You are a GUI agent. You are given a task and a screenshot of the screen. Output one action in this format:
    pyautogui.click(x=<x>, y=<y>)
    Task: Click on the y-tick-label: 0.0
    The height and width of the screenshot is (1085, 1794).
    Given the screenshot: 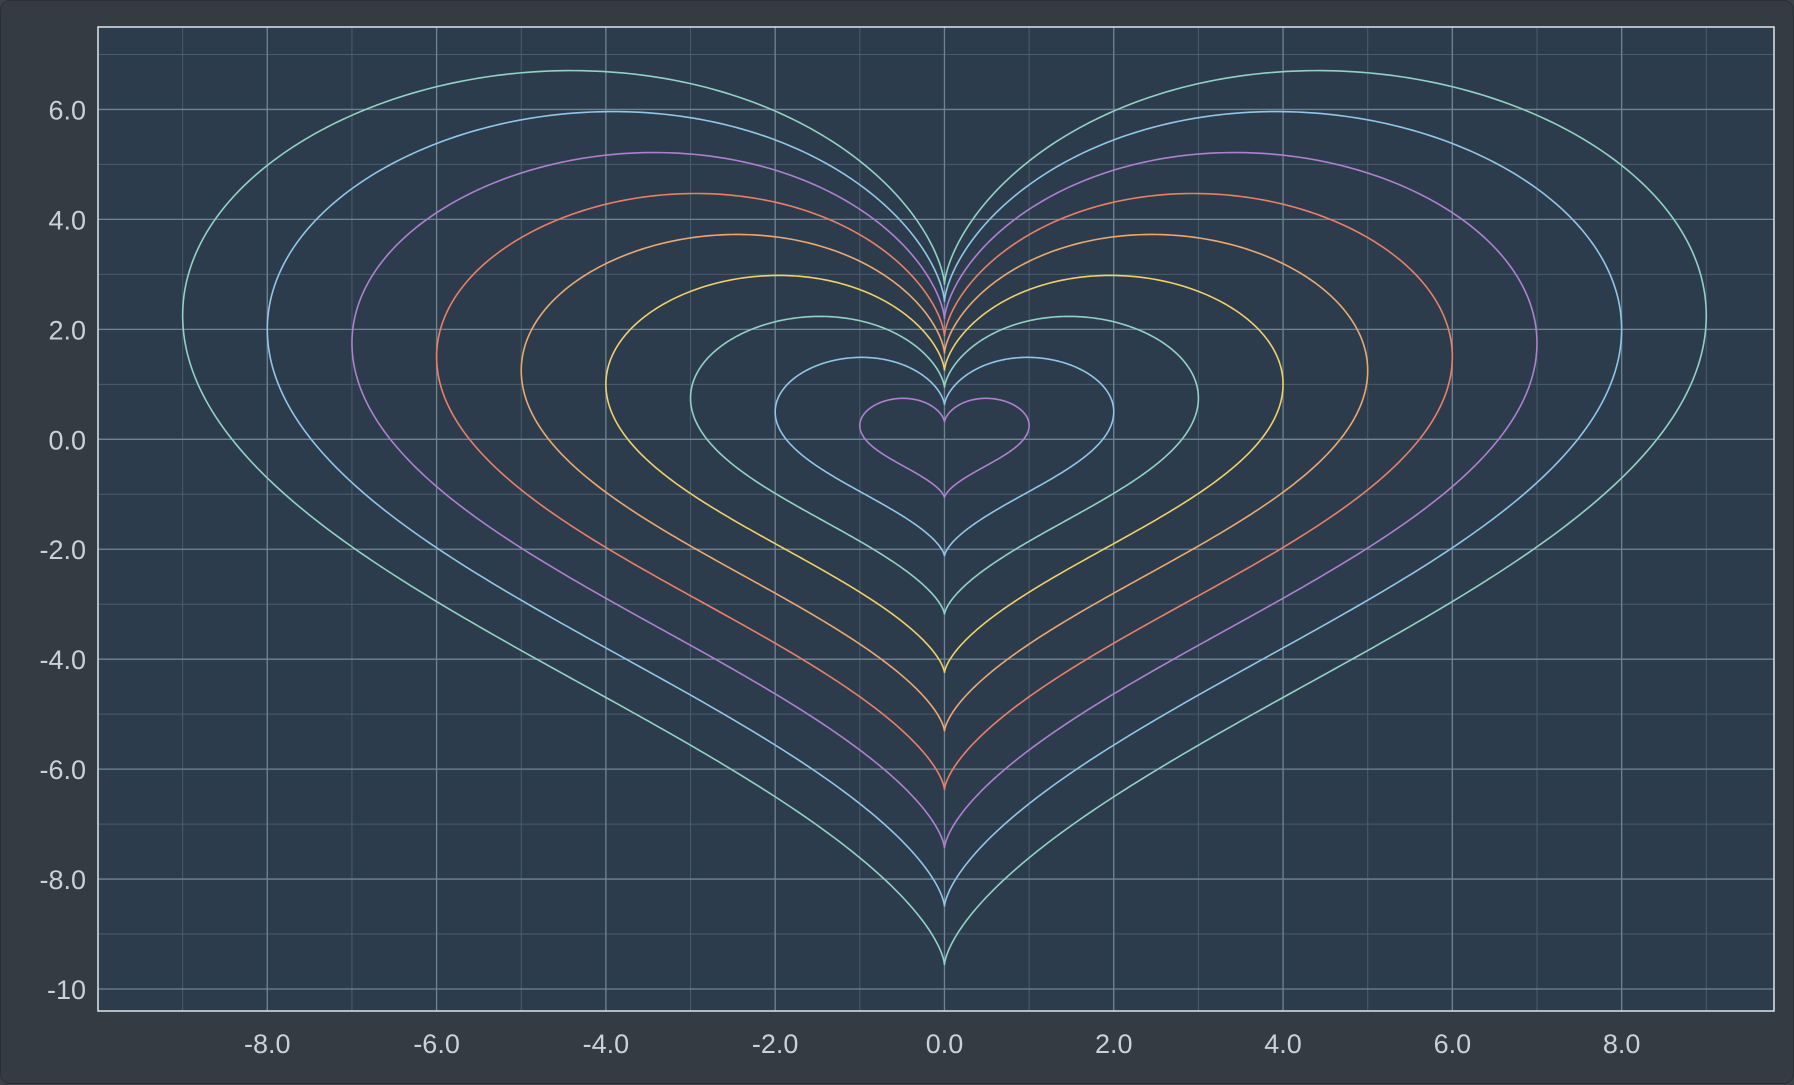 What is the action you would take?
    pyautogui.click(x=67, y=440)
    